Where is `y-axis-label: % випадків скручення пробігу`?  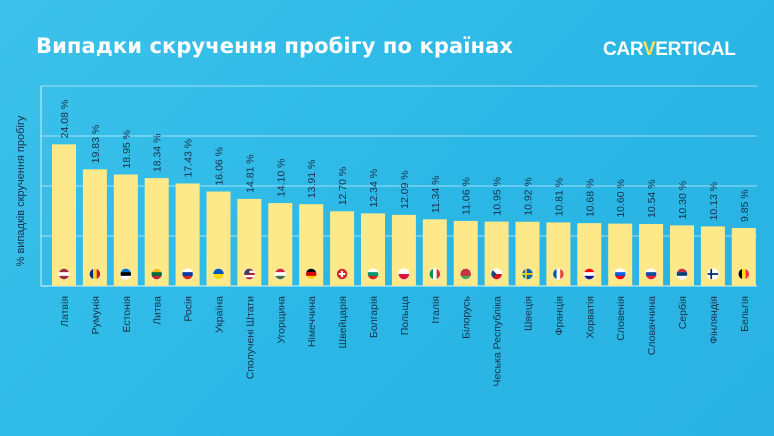
y-axis-label: % випадків скручення пробігу is located at coordinates (21, 190).